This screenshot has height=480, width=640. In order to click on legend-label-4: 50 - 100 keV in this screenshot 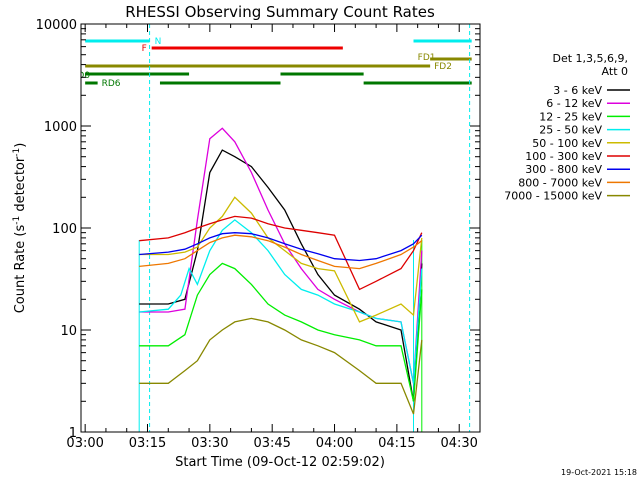, I will do `click(567, 143)`.